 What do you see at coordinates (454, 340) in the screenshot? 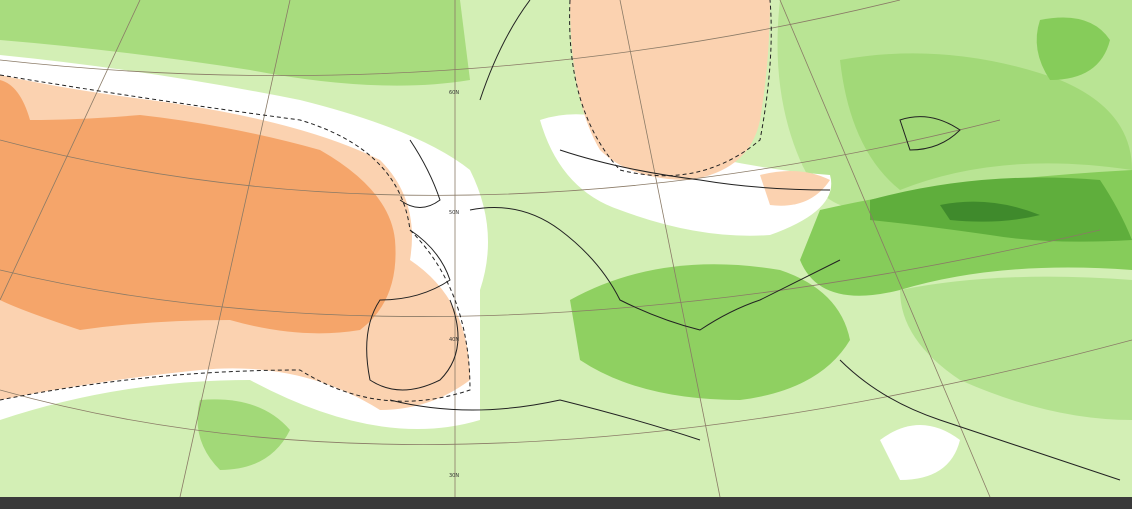
I see `latitude-label: 40N` at bounding box center [454, 340].